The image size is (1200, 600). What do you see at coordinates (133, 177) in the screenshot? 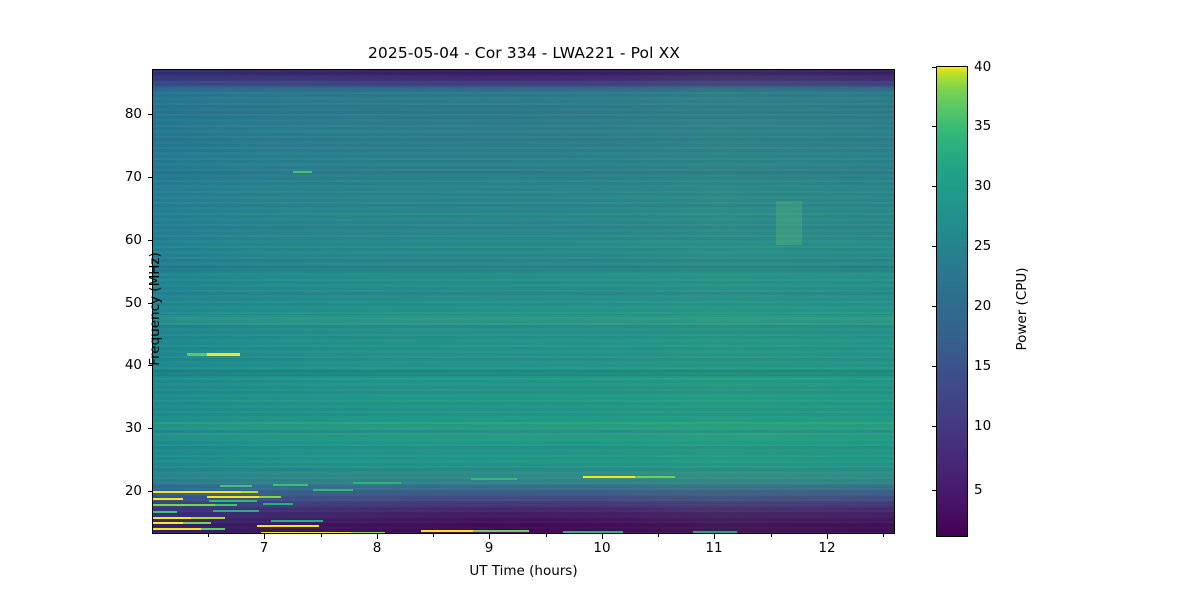
I see `ytick-label: 70` at bounding box center [133, 177].